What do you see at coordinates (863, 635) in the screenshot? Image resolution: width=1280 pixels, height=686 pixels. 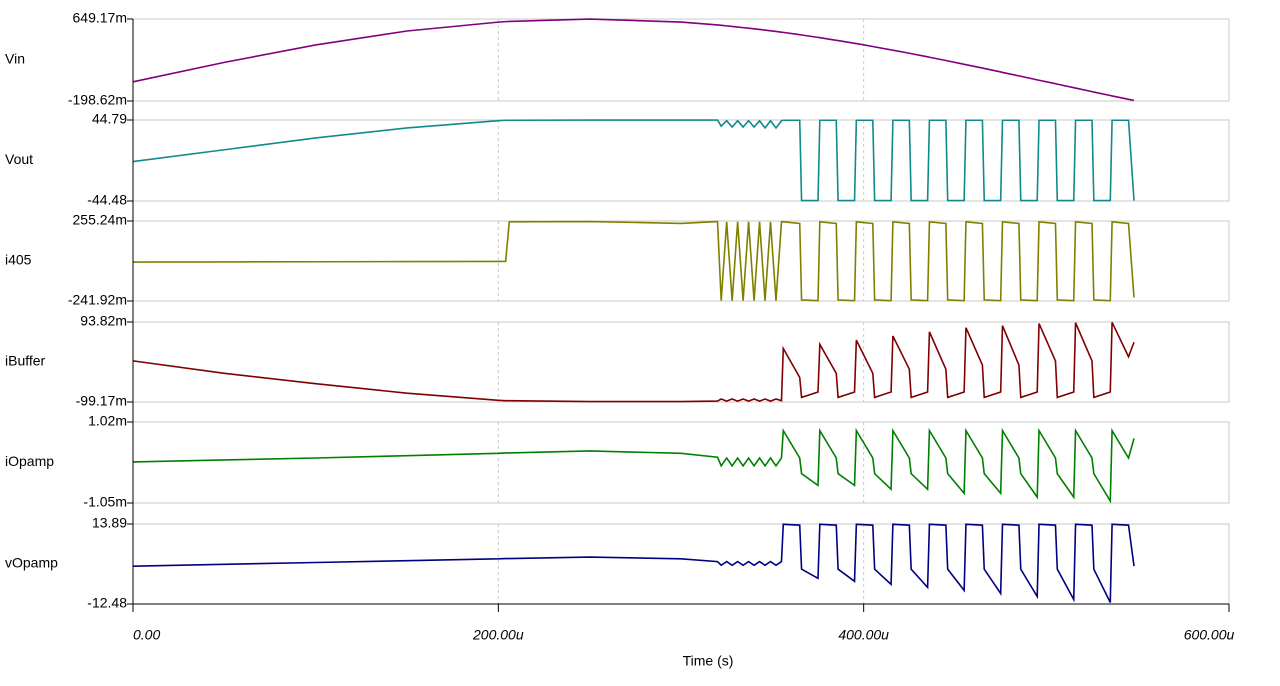 I see `x-tick-label: 400.00u` at bounding box center [863, 635].